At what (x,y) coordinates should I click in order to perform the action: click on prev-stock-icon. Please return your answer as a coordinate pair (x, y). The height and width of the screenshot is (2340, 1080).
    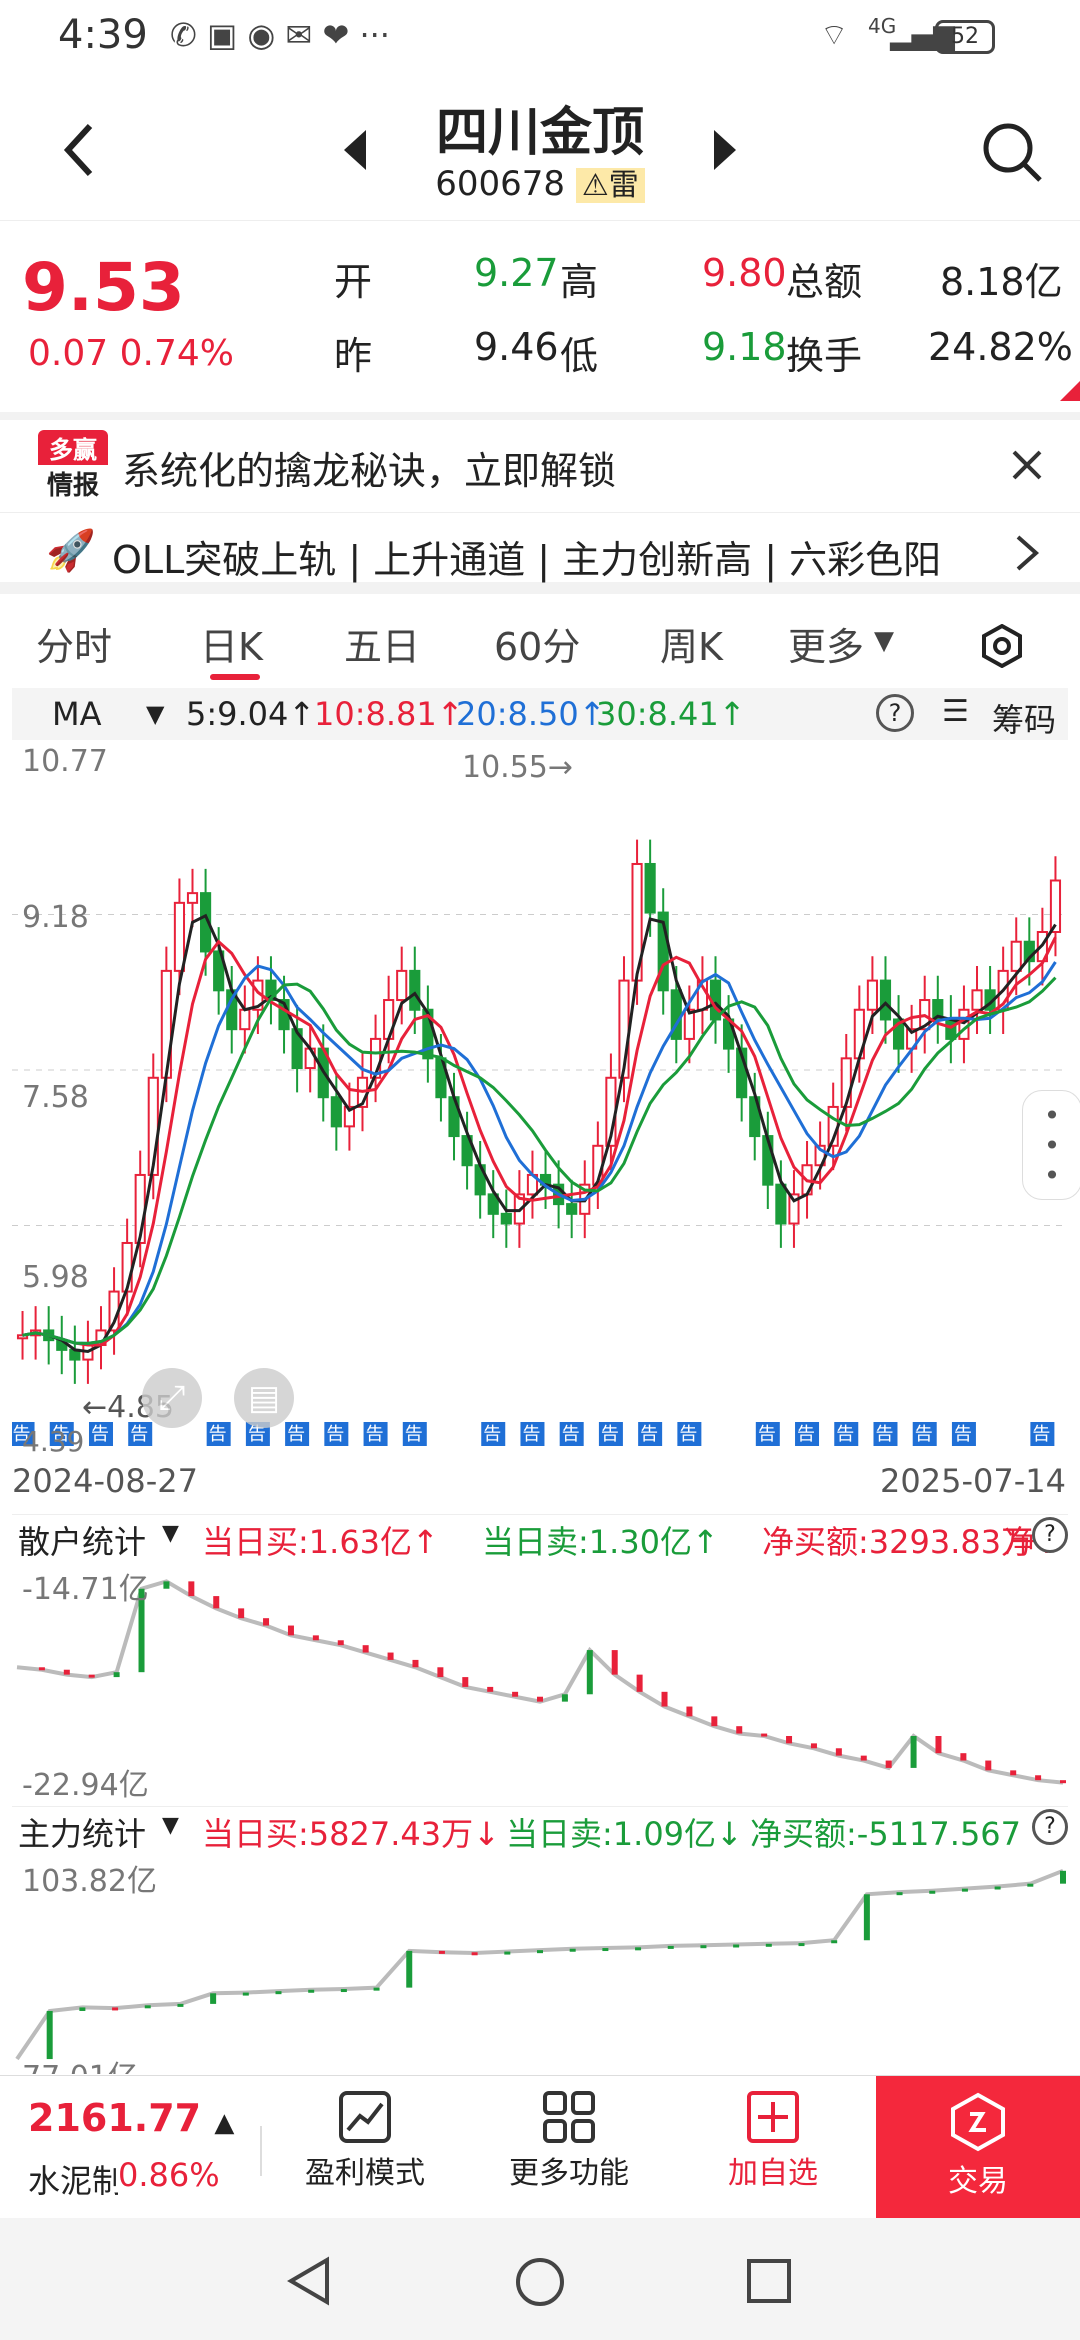
    Looking at the image, I should click on (355, 150).